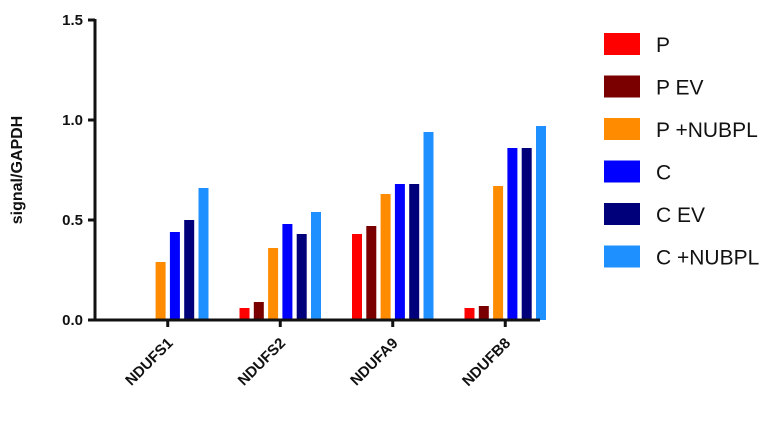 This screenshot has width=779, height=421. What do you see at coordinates (72, 120) in the screenshot?
I see `y-tick-label: 1.0` at bounding box center [72, 120].